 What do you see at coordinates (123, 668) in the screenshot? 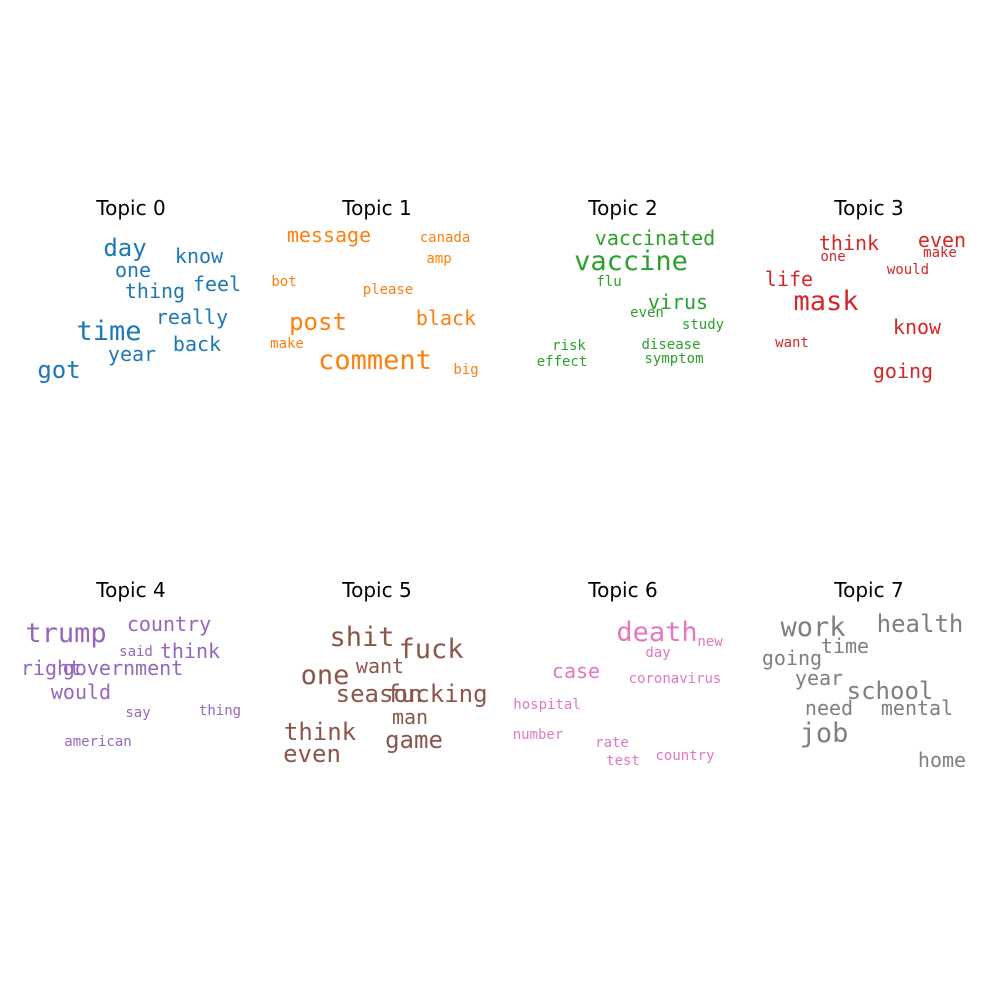
I see `topic-word: government` at bounding box center [123, 668].